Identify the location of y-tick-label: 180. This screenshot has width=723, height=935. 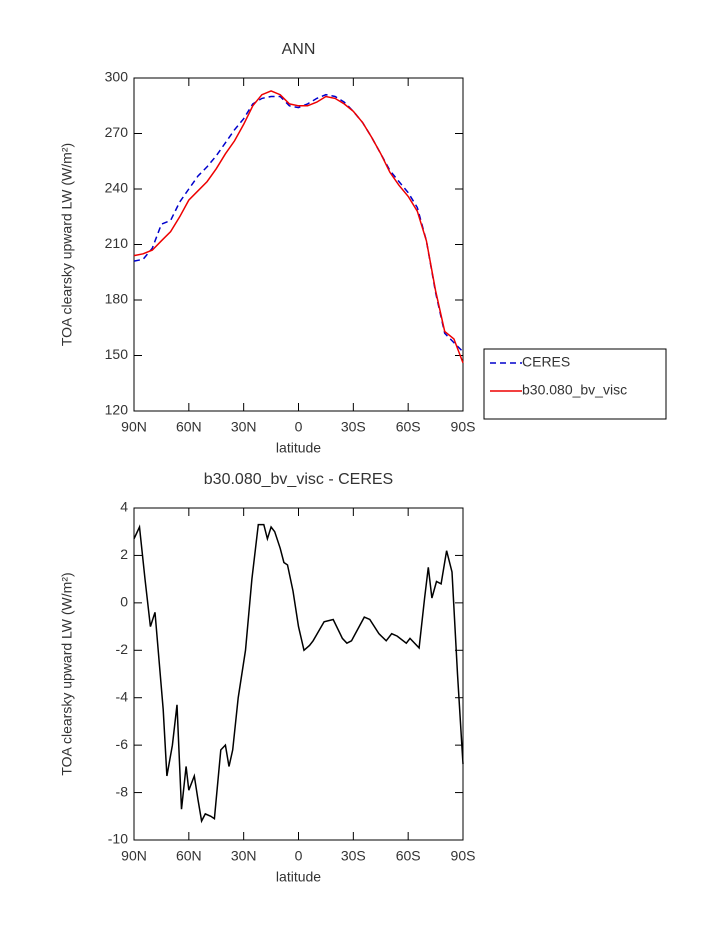
(117, 299).